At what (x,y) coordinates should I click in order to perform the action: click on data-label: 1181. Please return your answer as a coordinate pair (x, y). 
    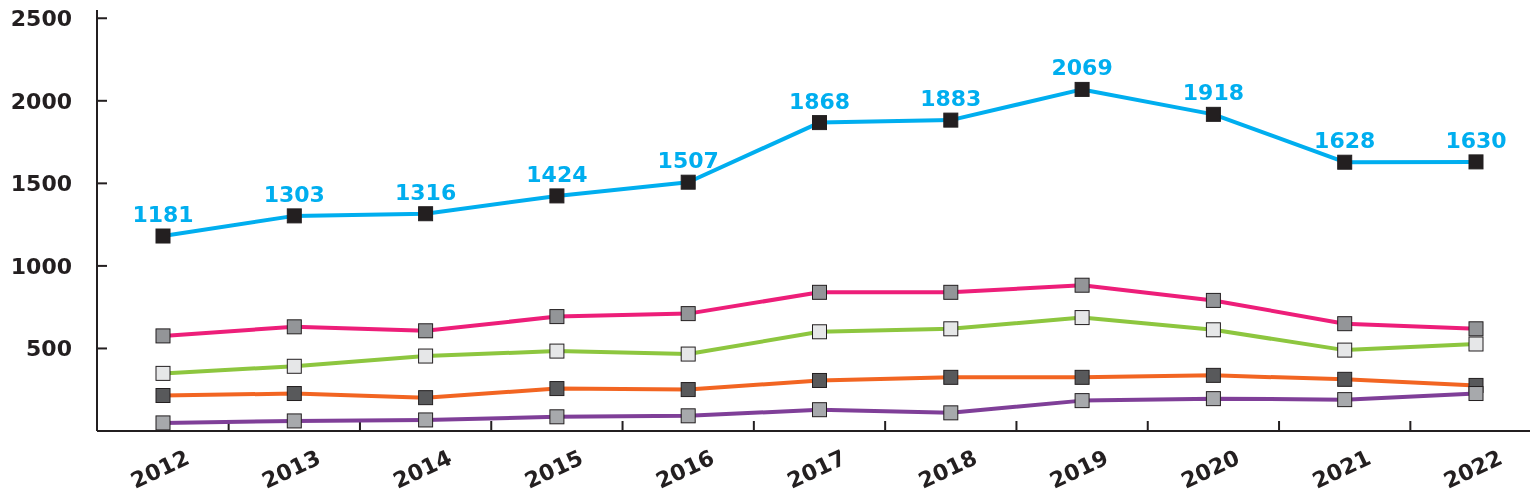
    Looking at the image, I should click on (163, 215).